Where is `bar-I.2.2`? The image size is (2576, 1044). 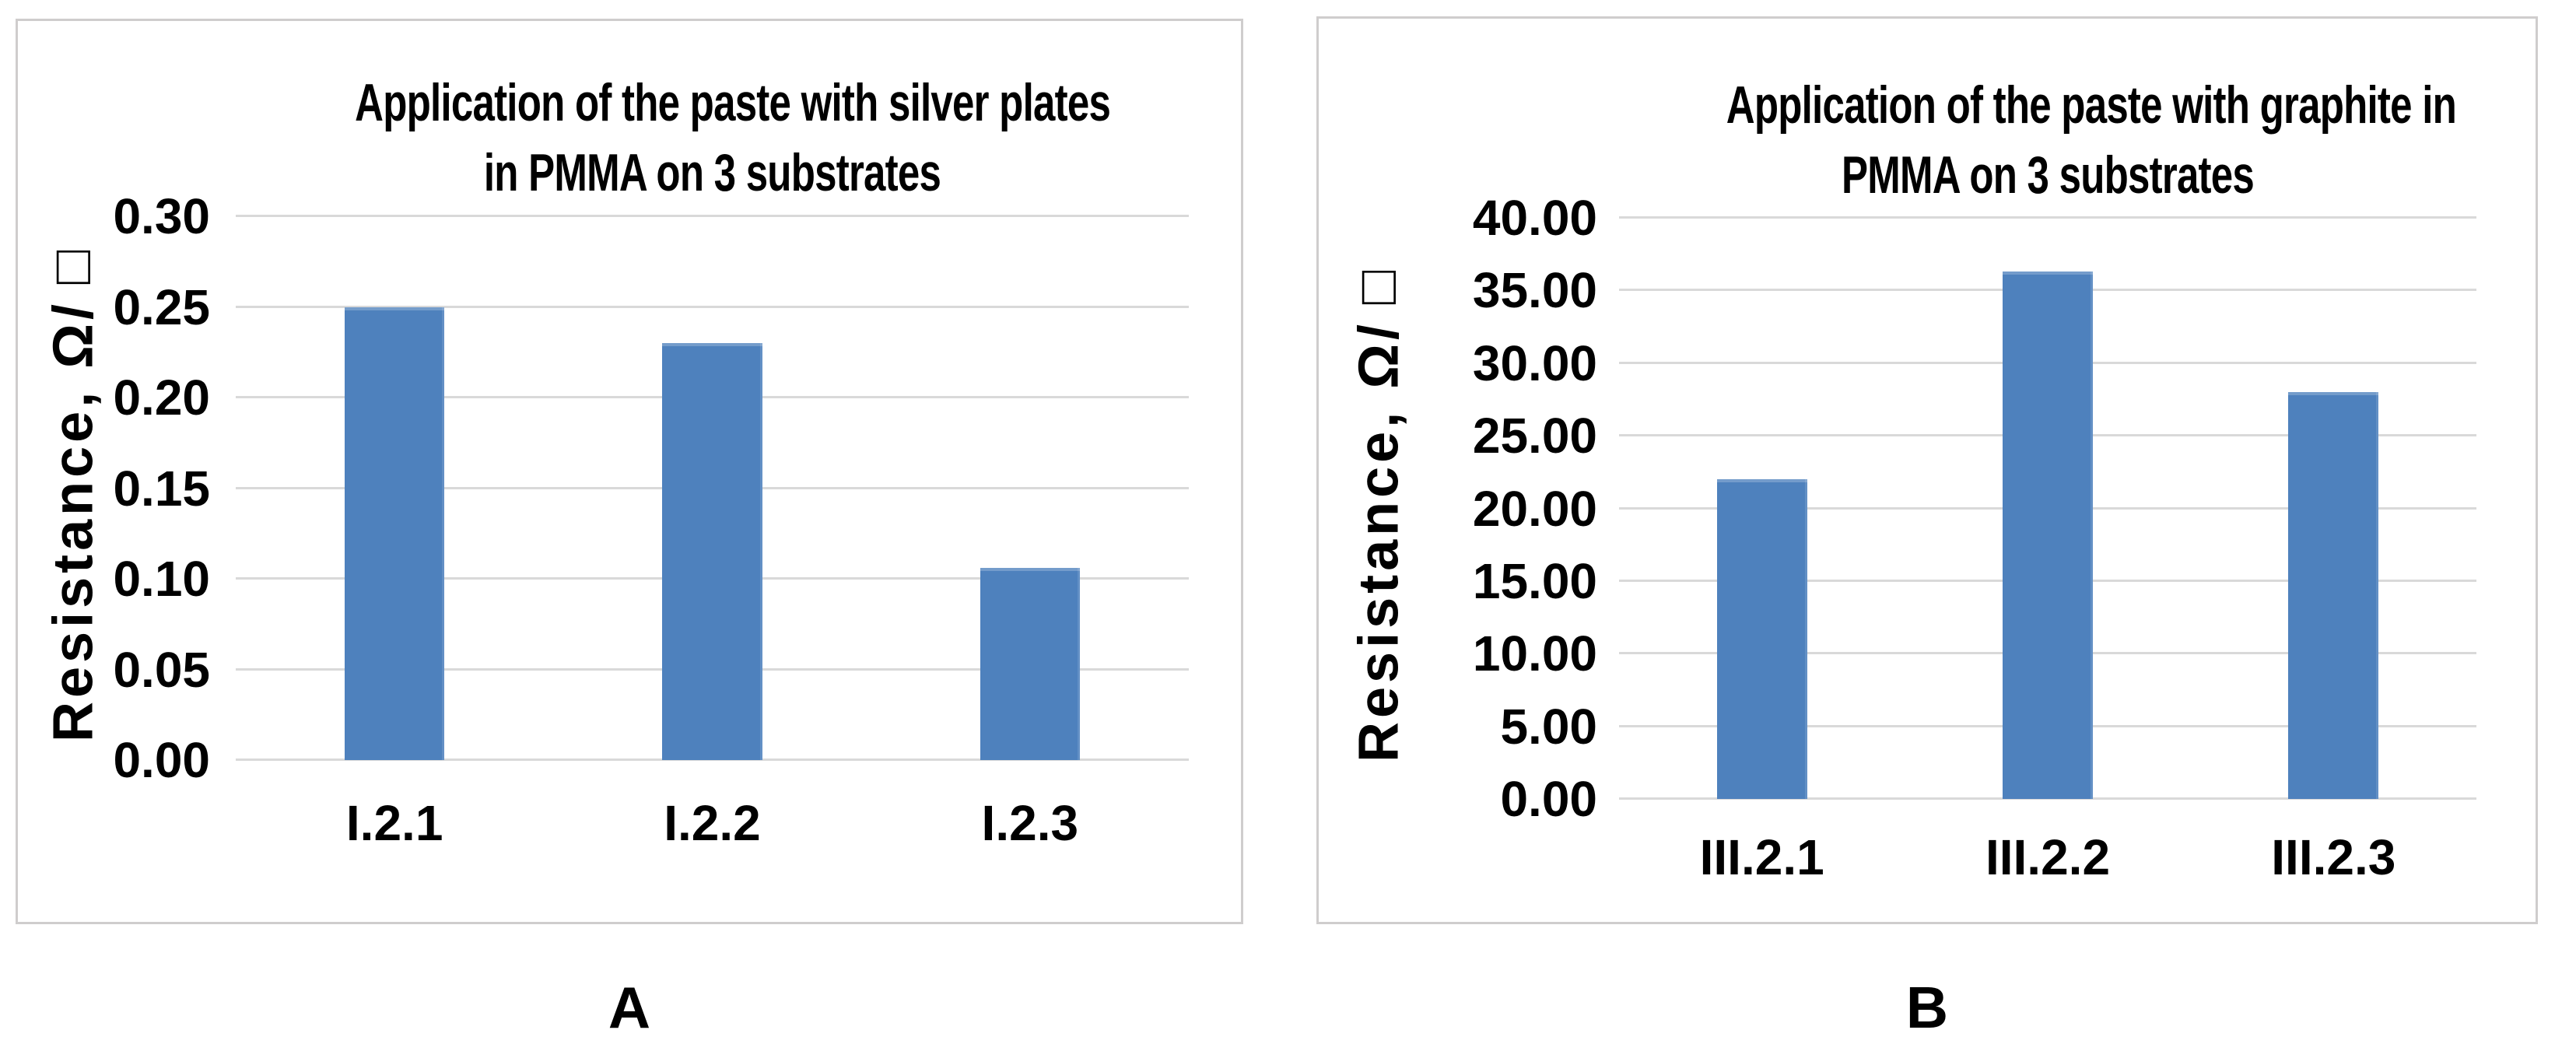
bar-I.2.2 is located at coordinates (712, 551).